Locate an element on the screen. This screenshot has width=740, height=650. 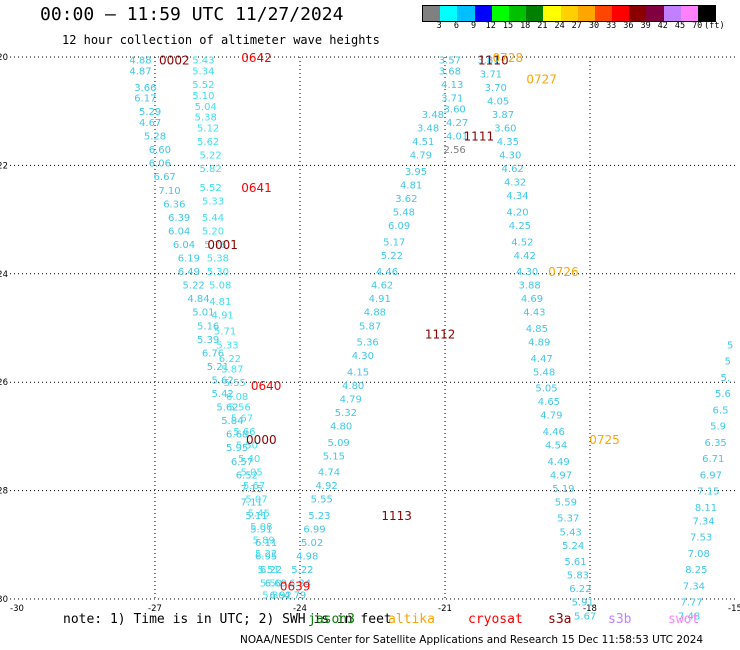
wave-height-value: 5.82 is located at coordinates (210, 169).